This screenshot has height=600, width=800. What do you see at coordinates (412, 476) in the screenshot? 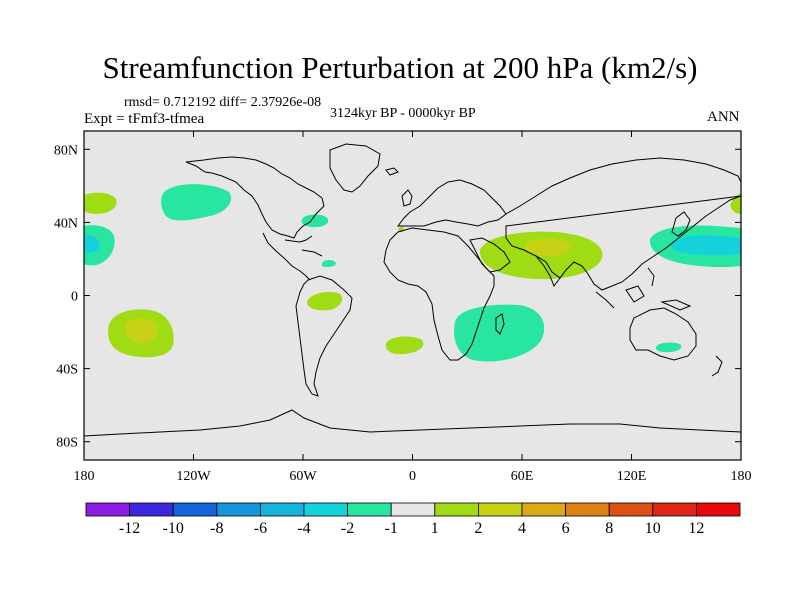
I see `x-tick-label-3: 0` at bounding box center [412, 476].